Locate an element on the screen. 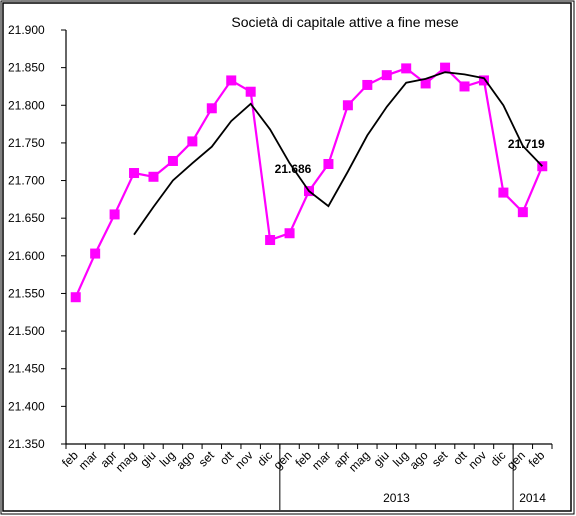 The height and width of the screenshot is (516, 576). data-label: 21.686 is located at coordinates (293, 169).